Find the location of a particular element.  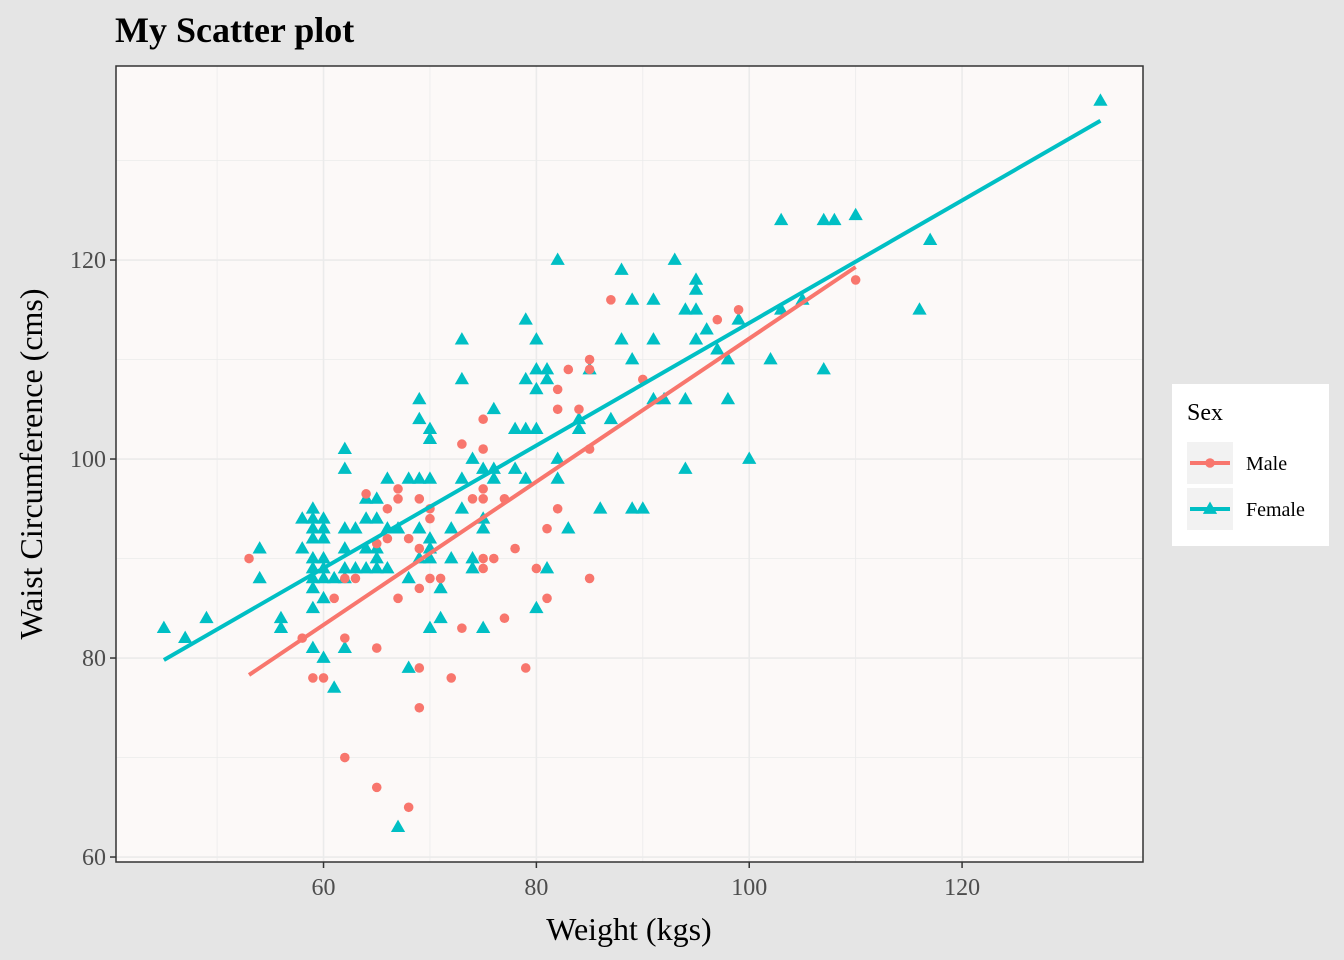

legend-title: Sex is located at coordinates (1205, 413).